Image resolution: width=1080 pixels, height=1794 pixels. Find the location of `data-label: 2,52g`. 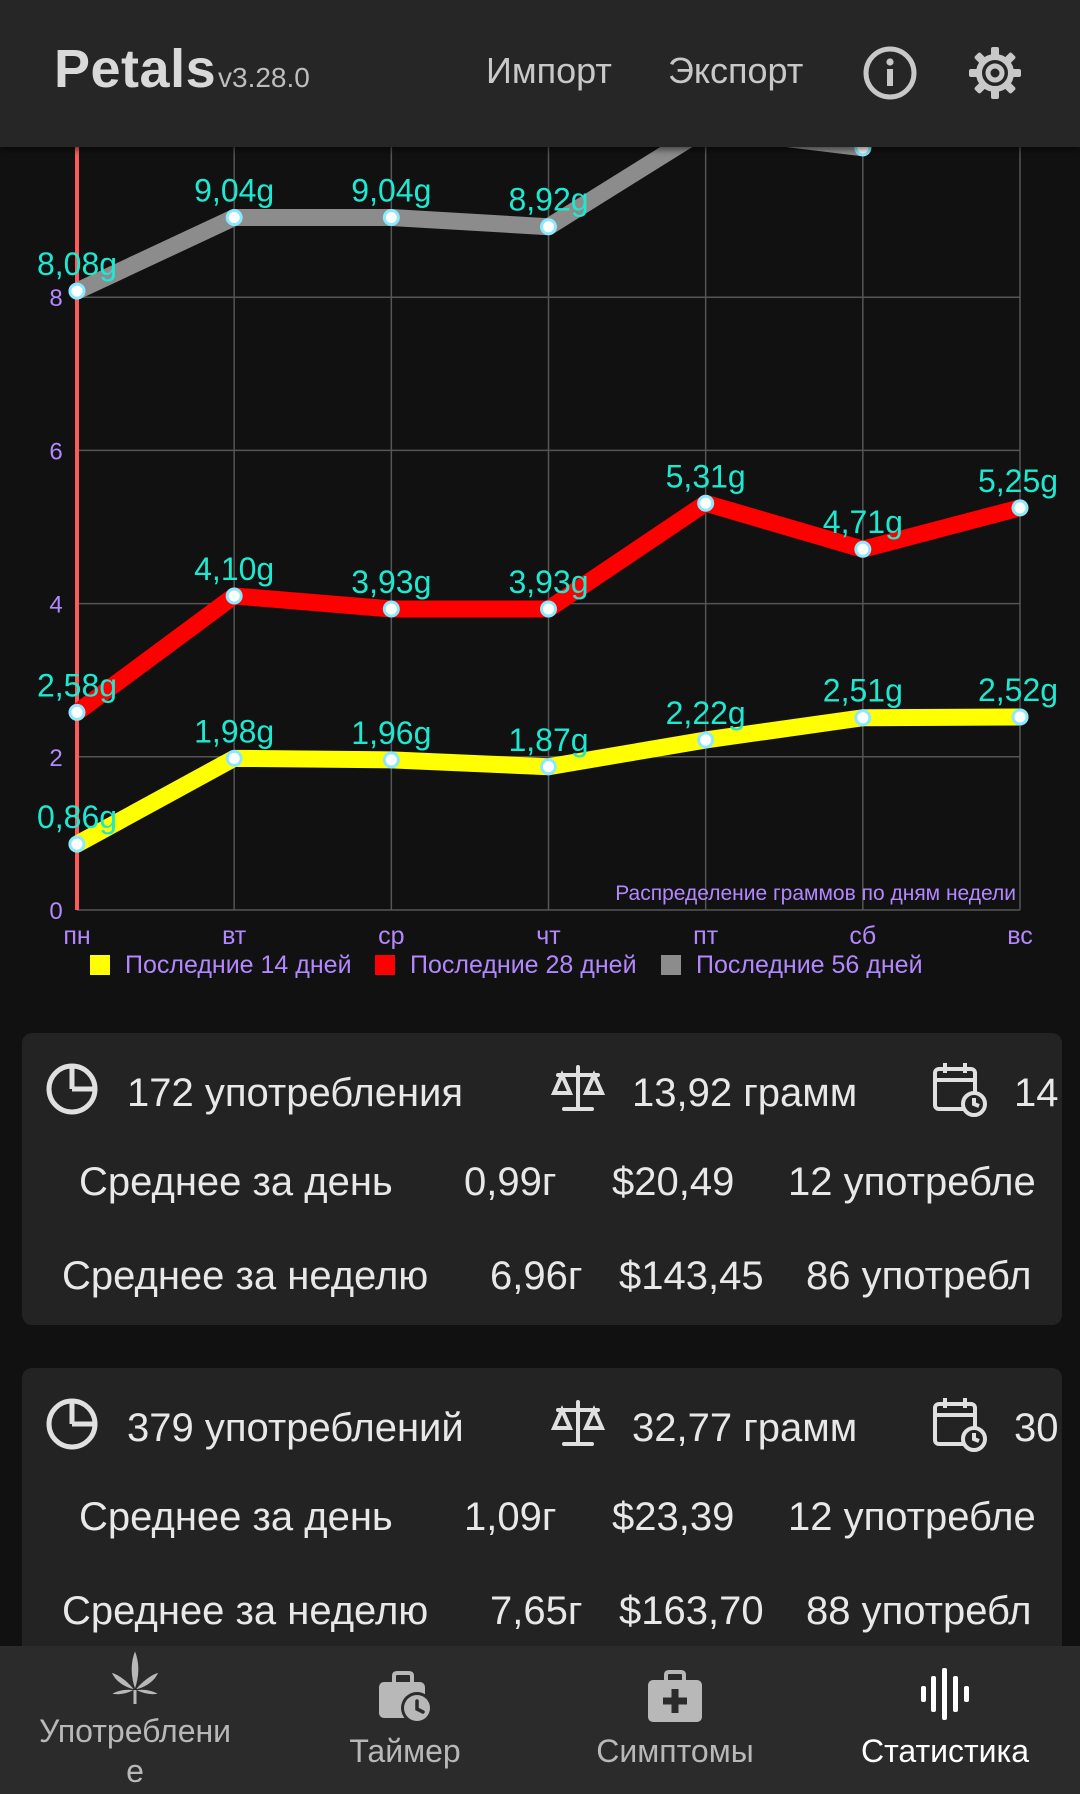

data-label: 2,52g is located at coordinates (1018, 690).